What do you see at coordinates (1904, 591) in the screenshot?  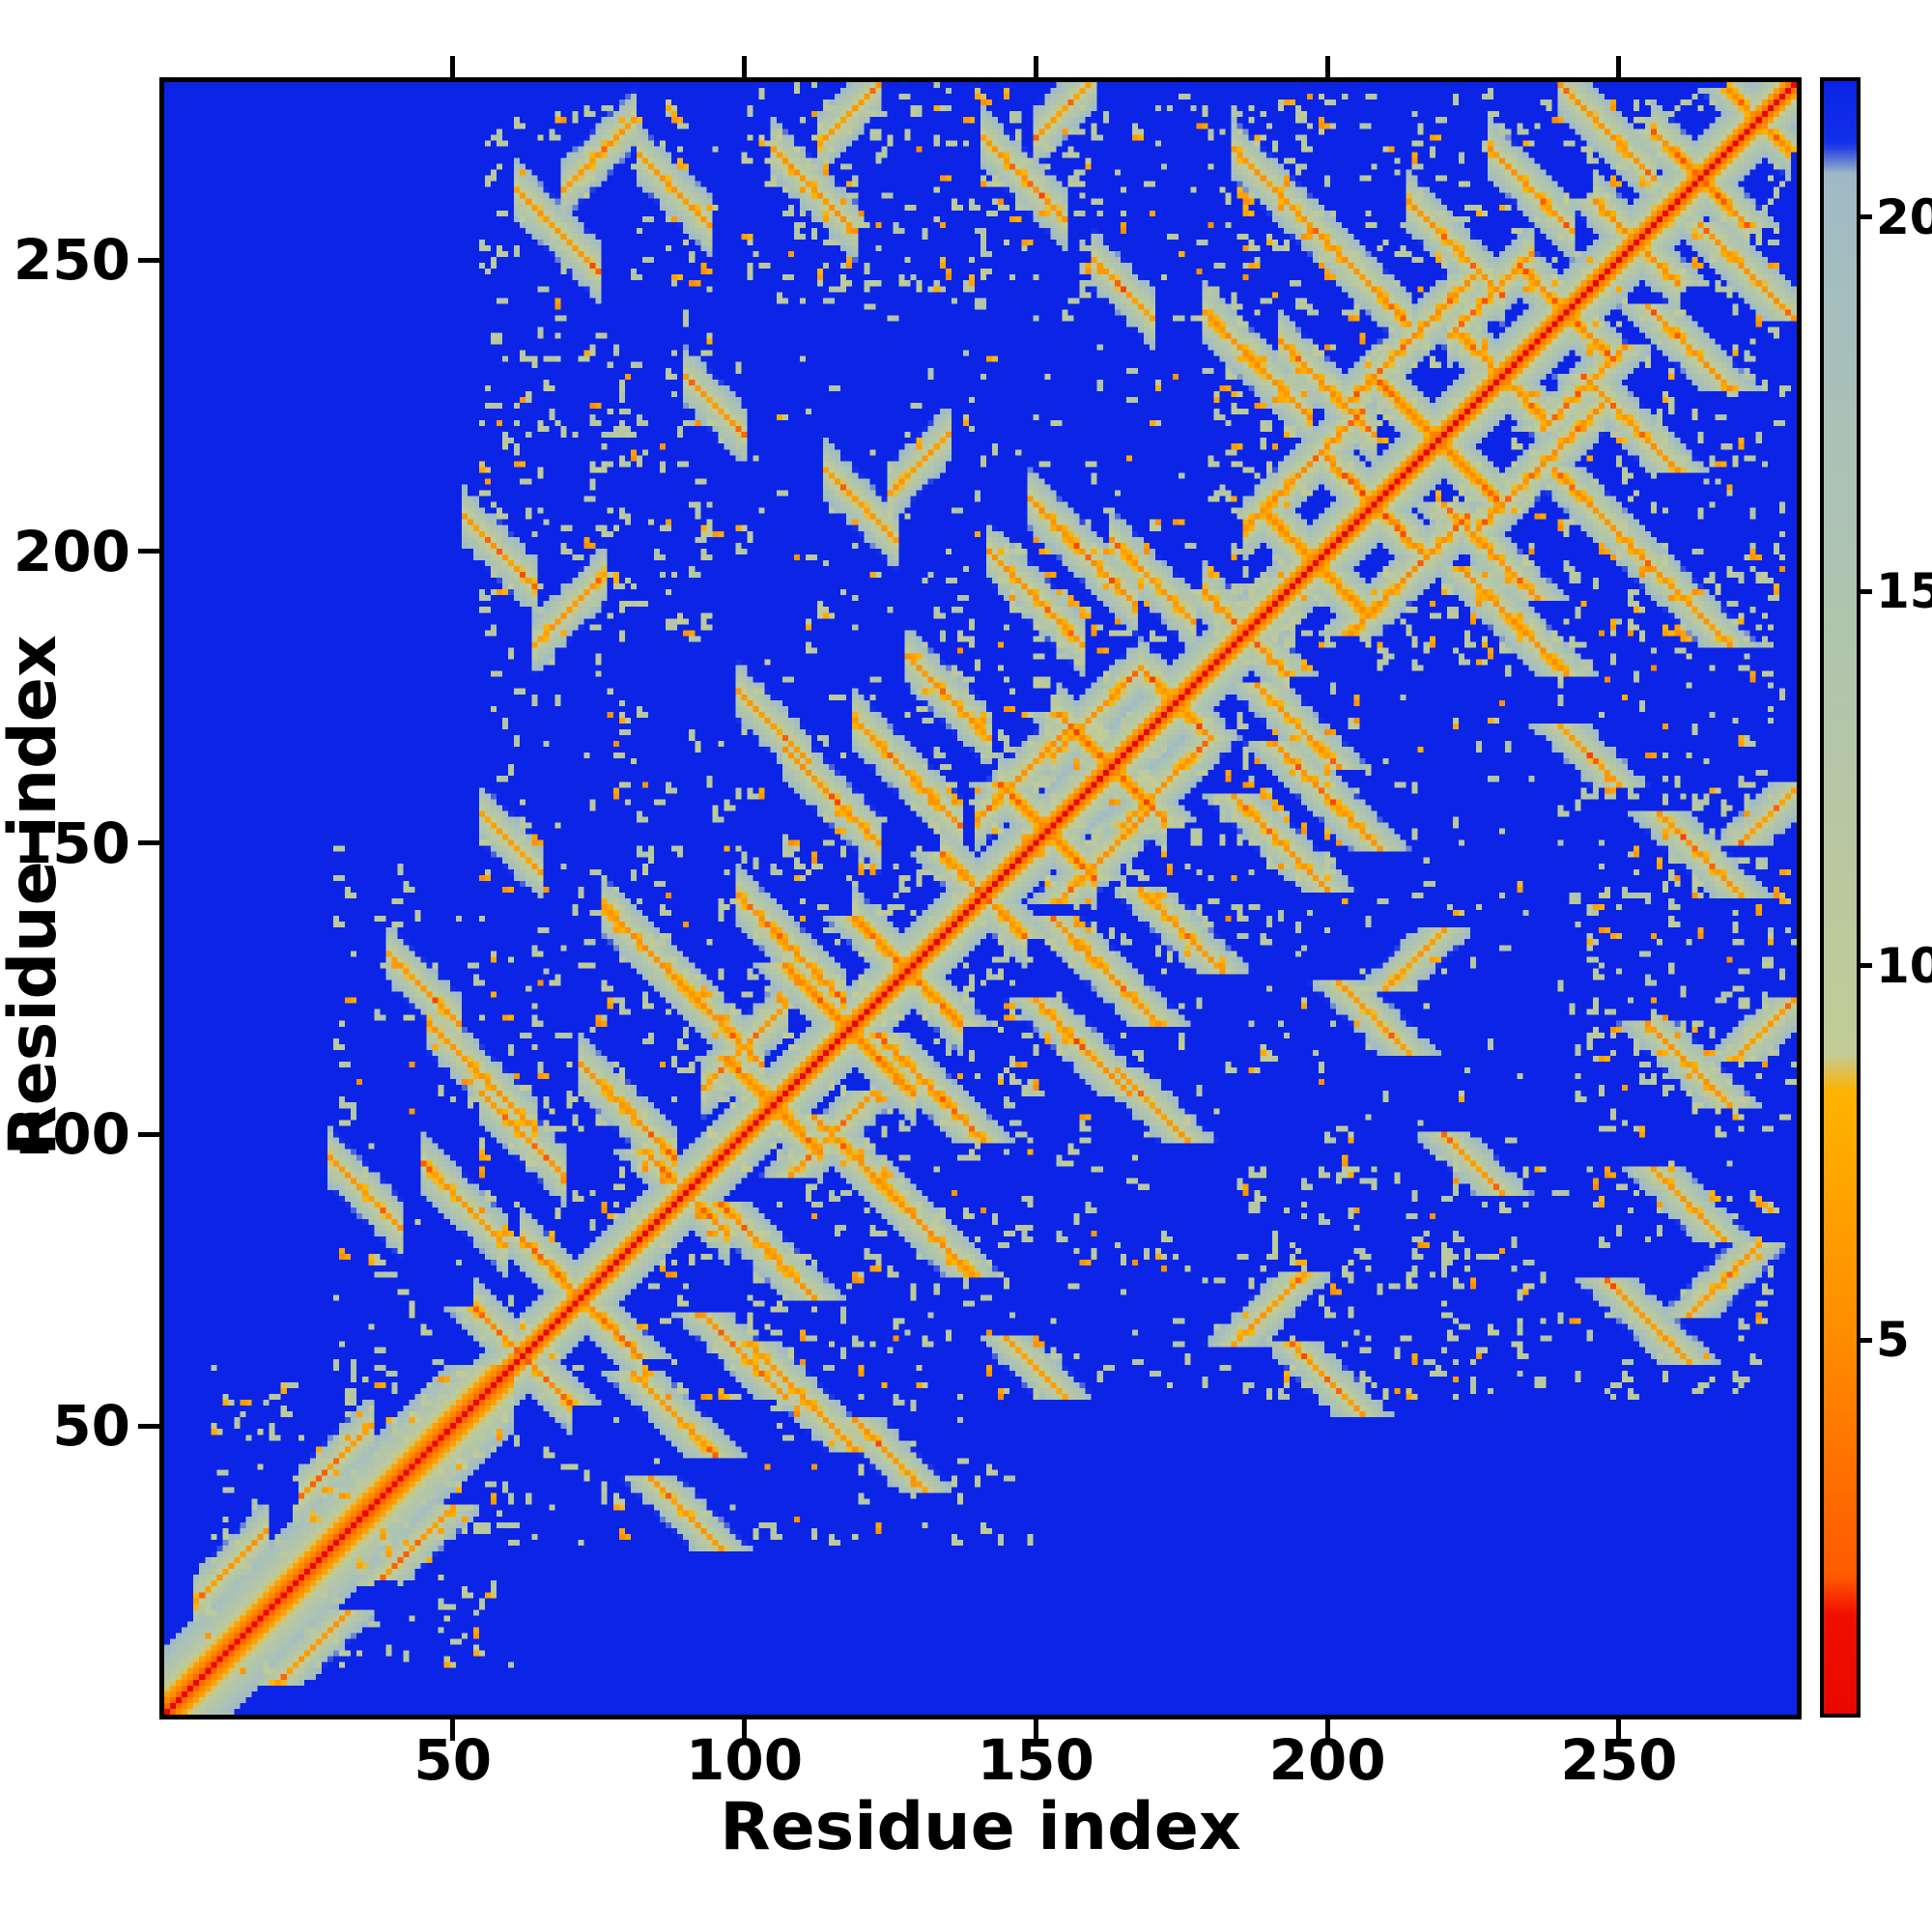 I see `colorbar-tick-label: 15` at bounding box center [1904, 591].